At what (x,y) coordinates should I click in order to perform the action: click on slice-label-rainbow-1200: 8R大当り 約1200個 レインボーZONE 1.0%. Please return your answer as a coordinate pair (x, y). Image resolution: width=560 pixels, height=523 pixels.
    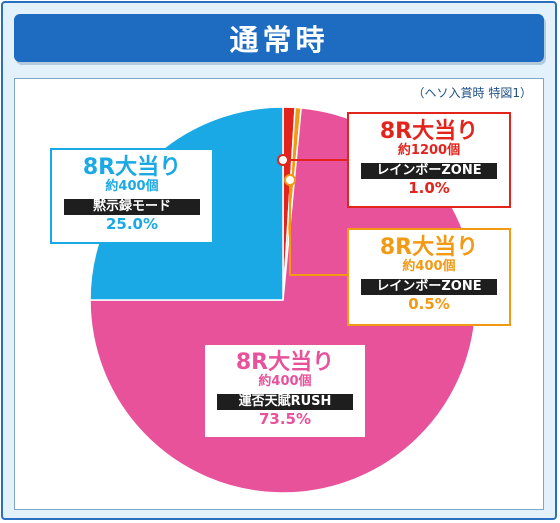
    Looking at the image, I should click on (429, 160).